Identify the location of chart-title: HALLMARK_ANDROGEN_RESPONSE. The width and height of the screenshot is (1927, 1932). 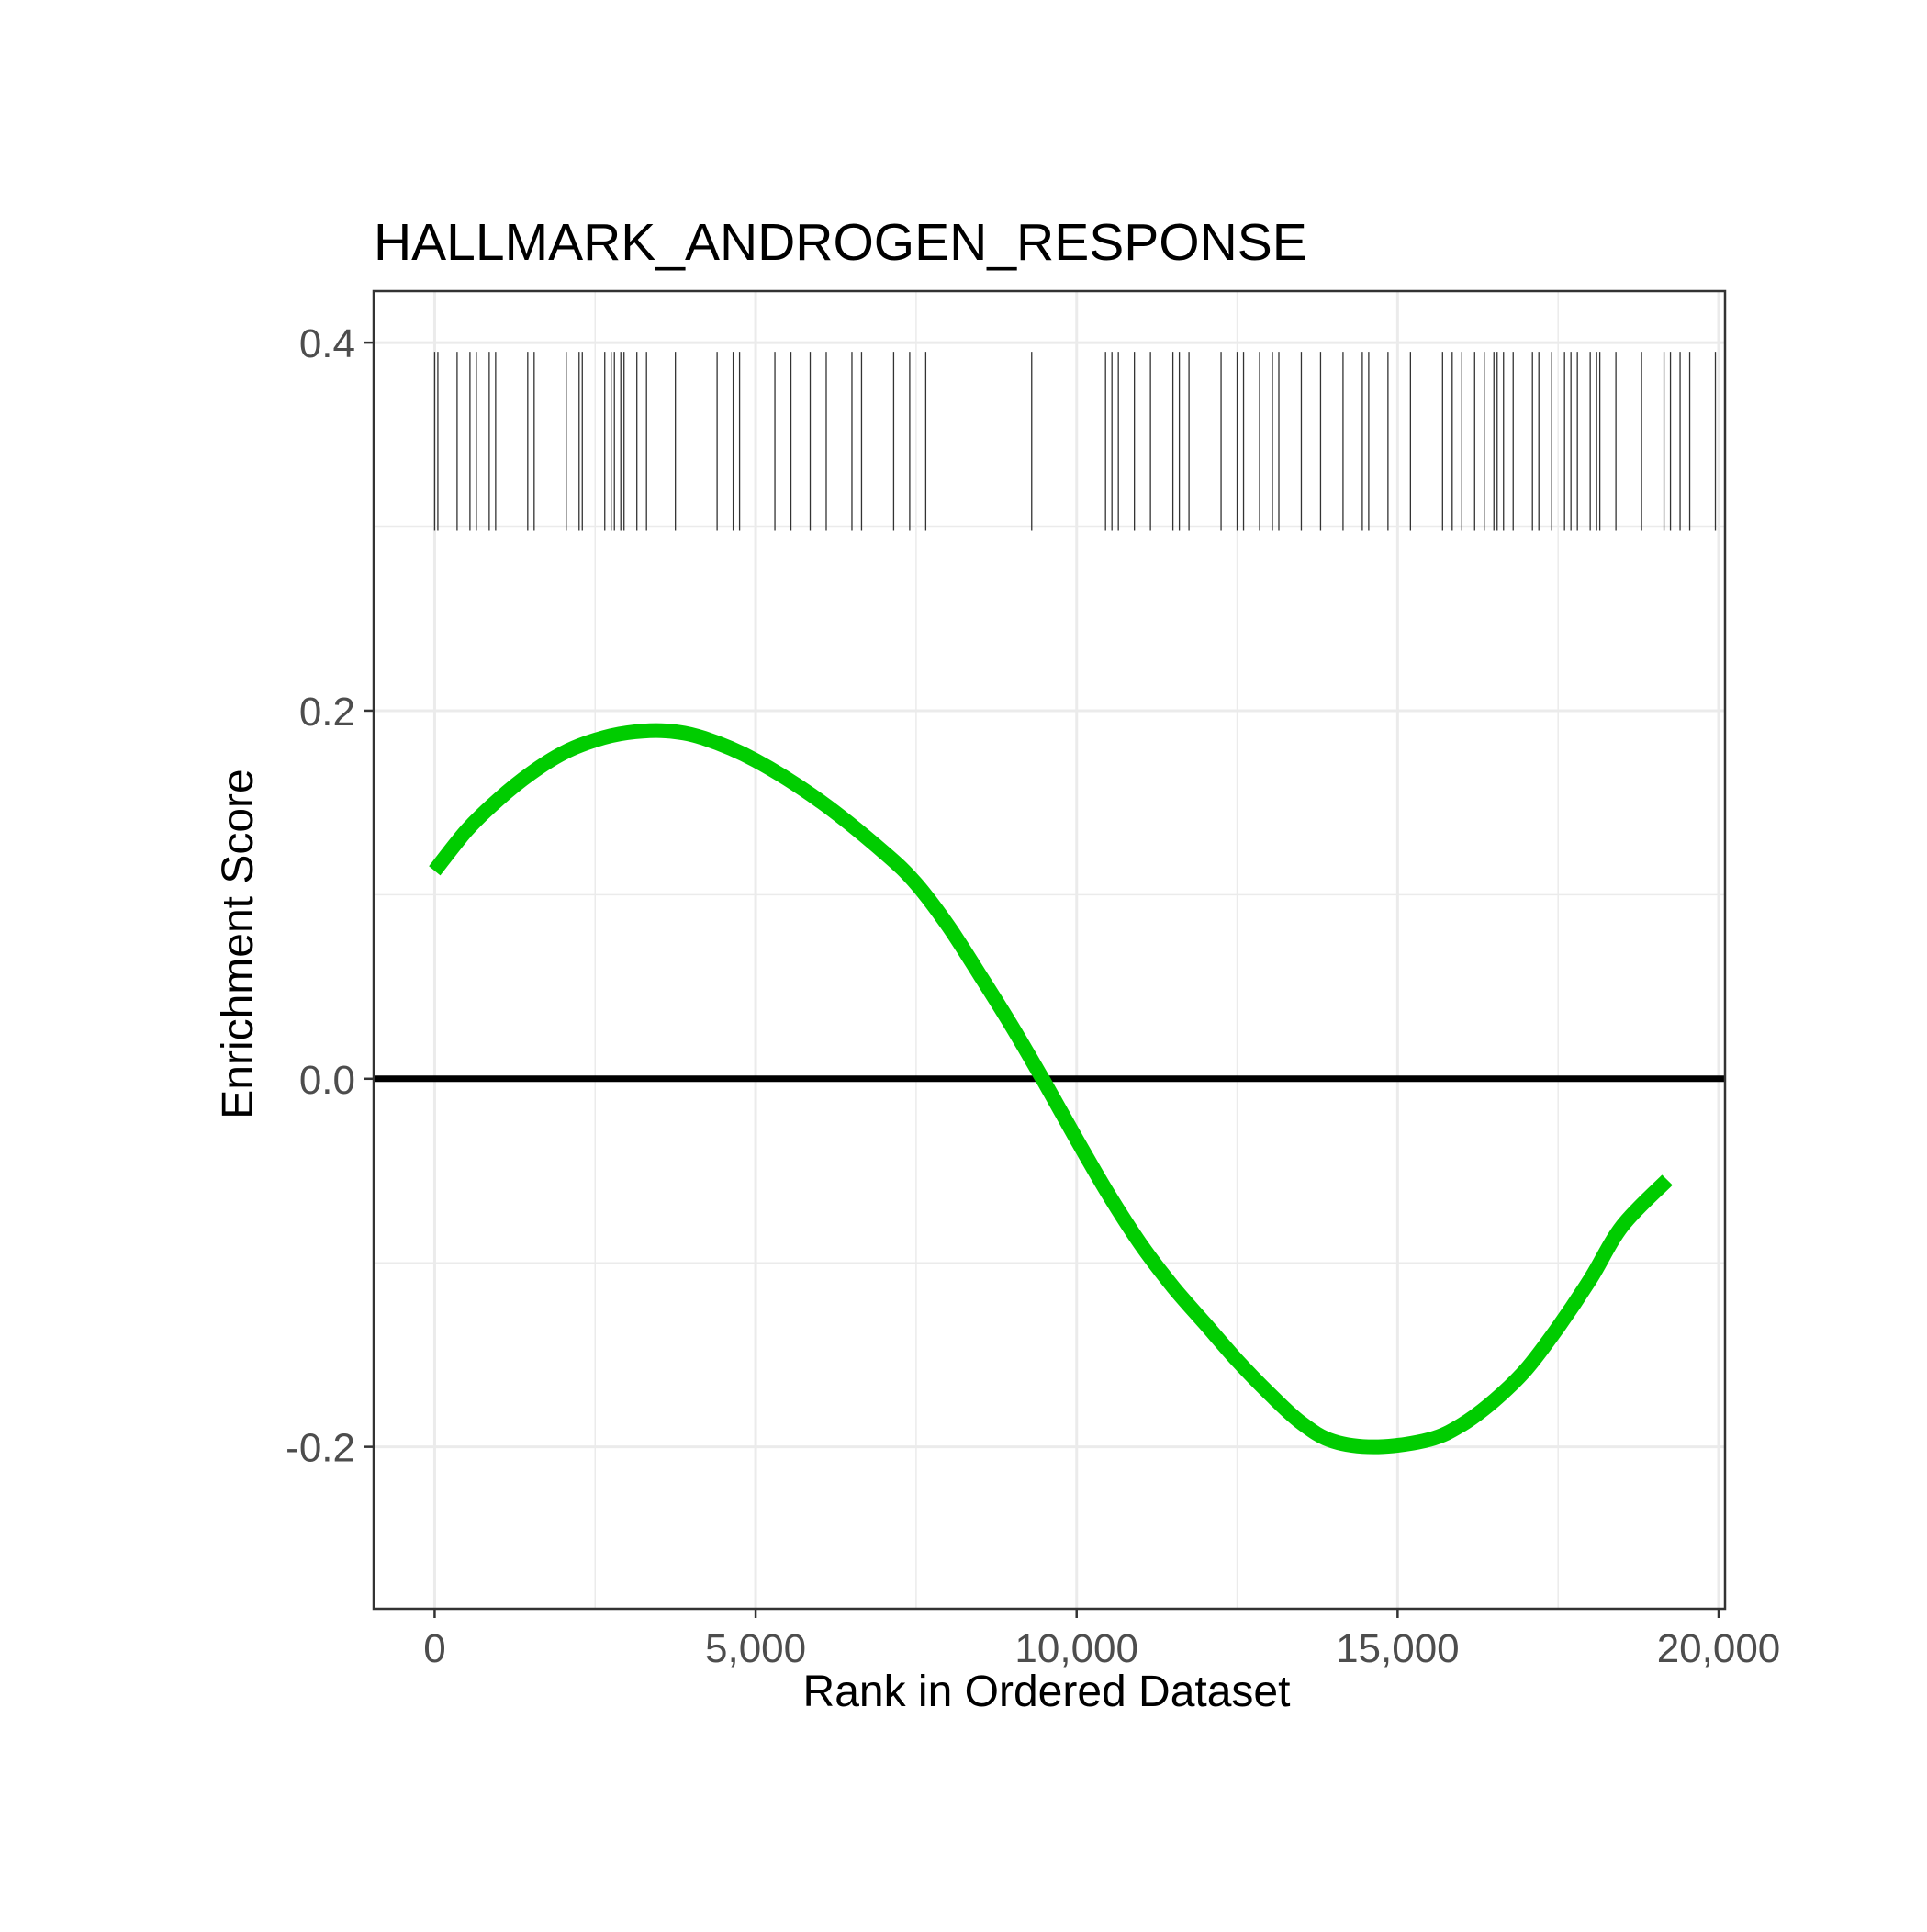
(840, 243).